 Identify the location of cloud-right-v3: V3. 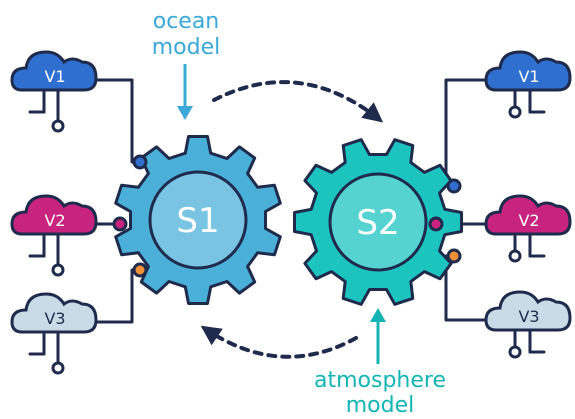
(528, 311).